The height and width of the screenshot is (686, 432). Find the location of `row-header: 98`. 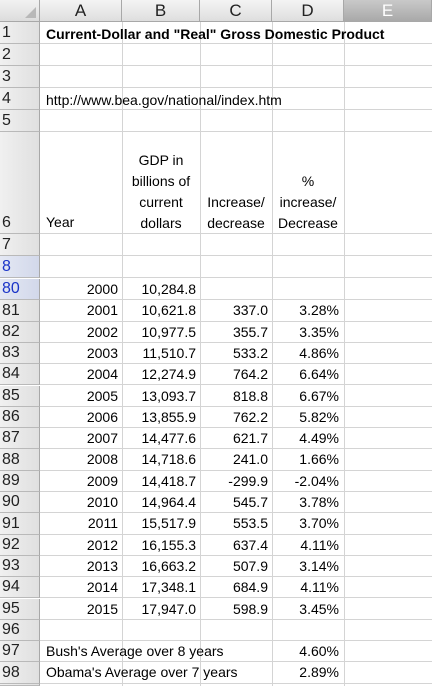

row-header: 98 is located at coordinates (20, 673).